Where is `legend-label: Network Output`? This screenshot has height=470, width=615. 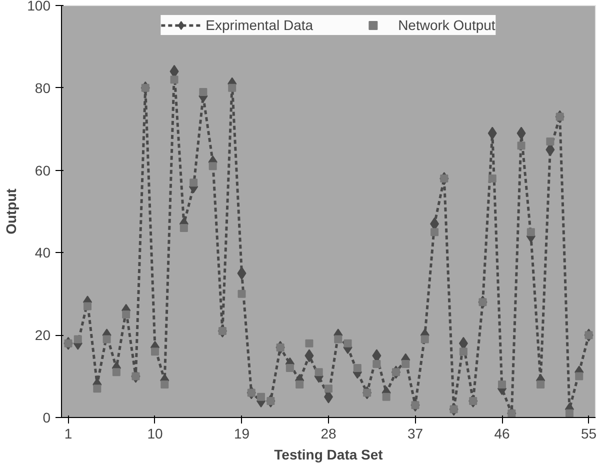
legend-label: Network Output is located at coordinates (447, 25).